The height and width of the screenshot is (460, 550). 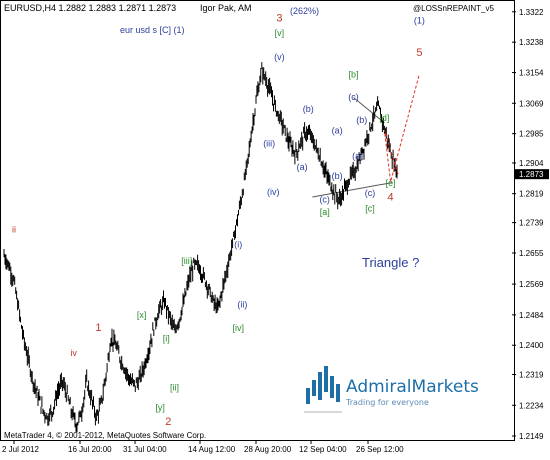 I want to click on wave-label: (v), so click(x=279, y=57).